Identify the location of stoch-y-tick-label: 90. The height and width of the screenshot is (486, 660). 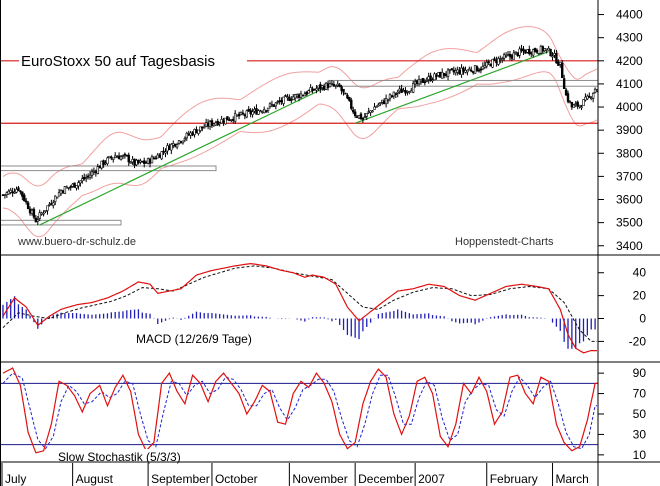
(640, 373).